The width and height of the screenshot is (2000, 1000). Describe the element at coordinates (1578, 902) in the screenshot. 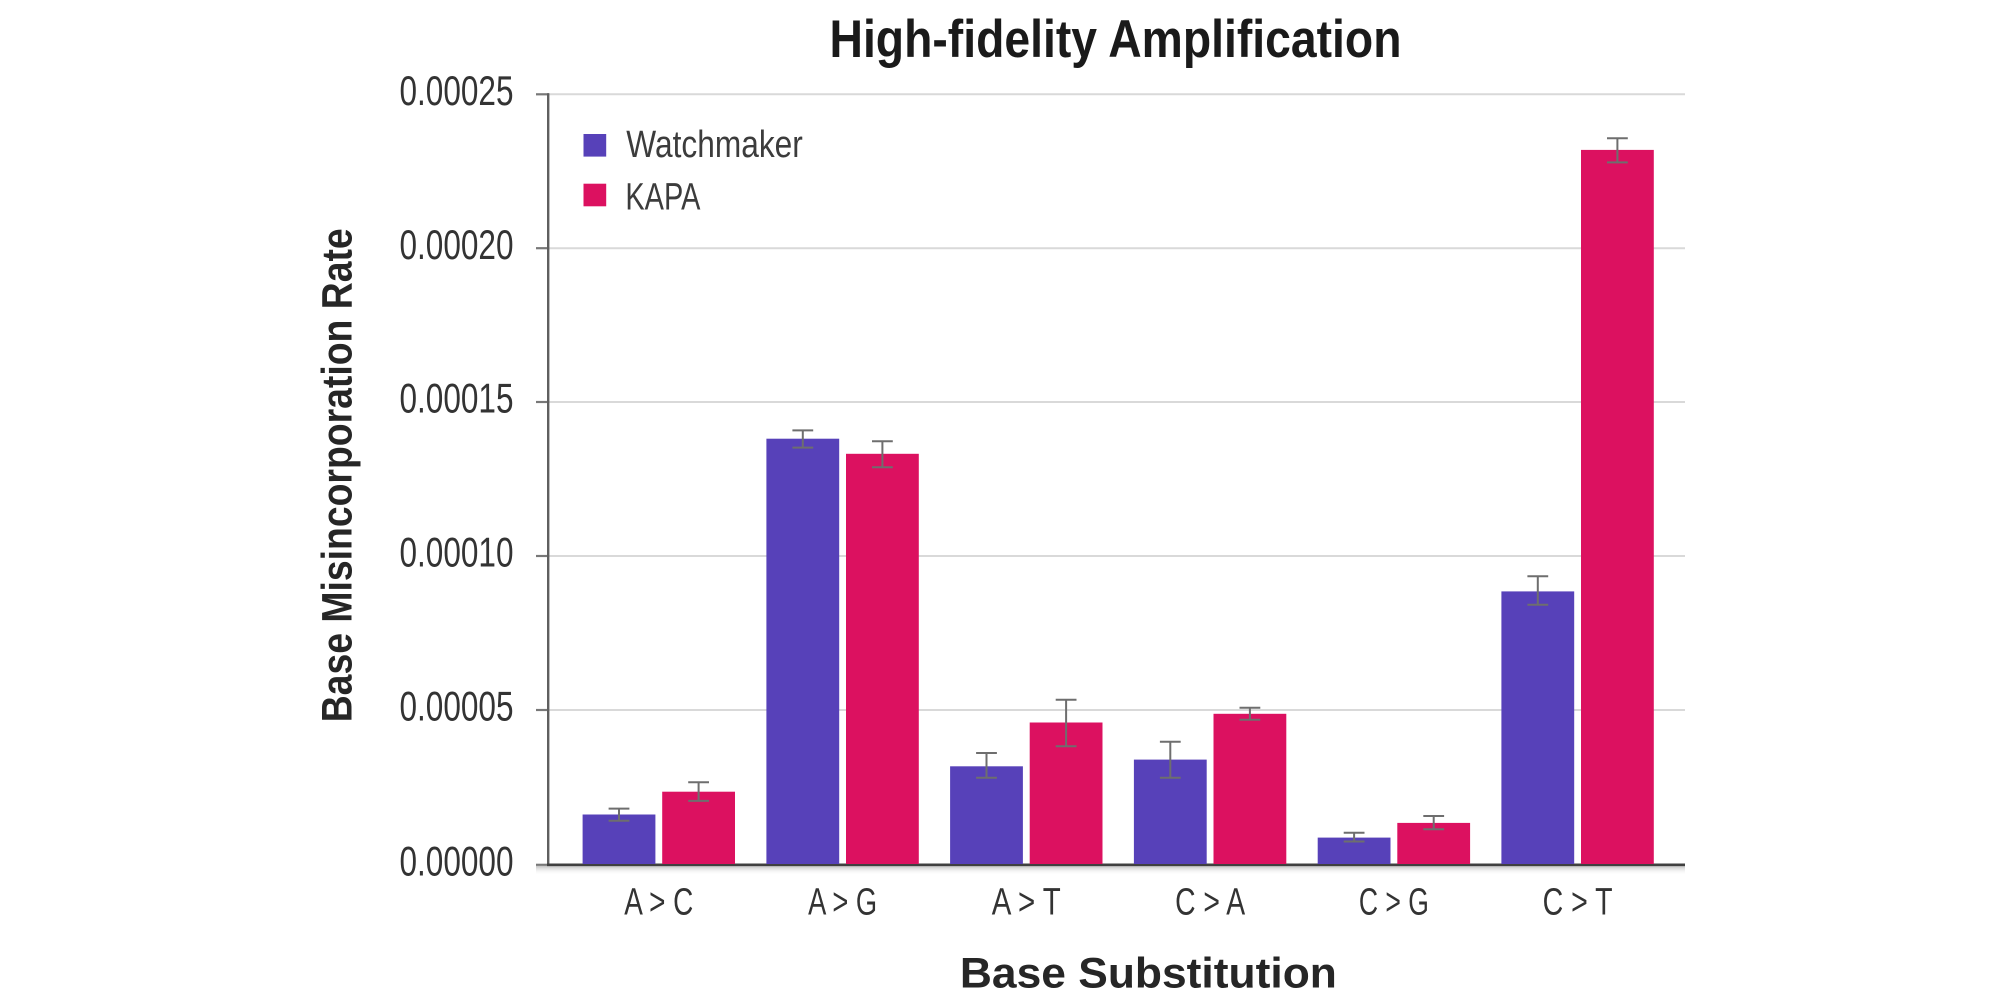

I see `svg-text: C > T` at that location.